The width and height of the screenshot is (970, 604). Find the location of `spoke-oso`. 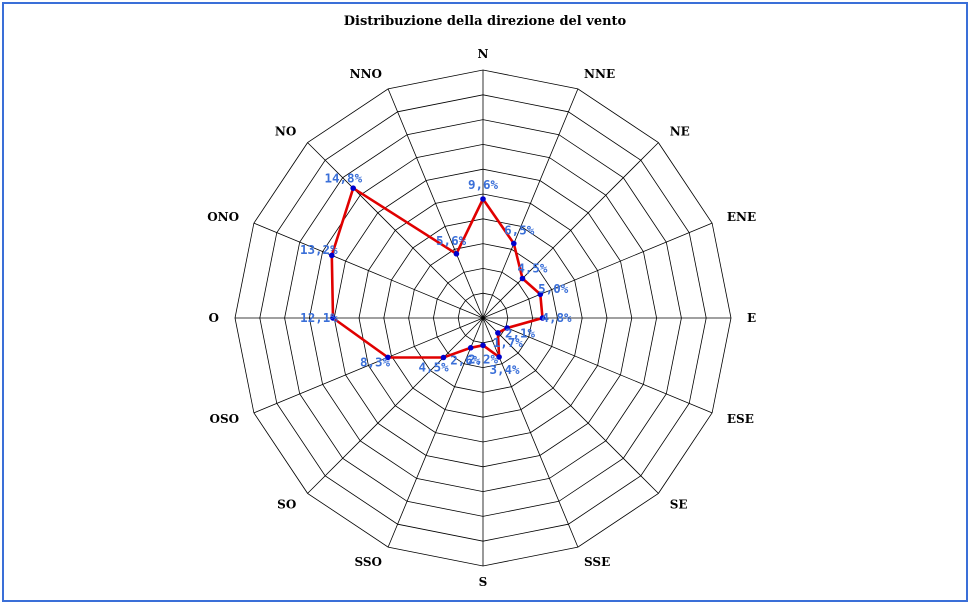

spoke-oso is located at coordinates (368, 365).